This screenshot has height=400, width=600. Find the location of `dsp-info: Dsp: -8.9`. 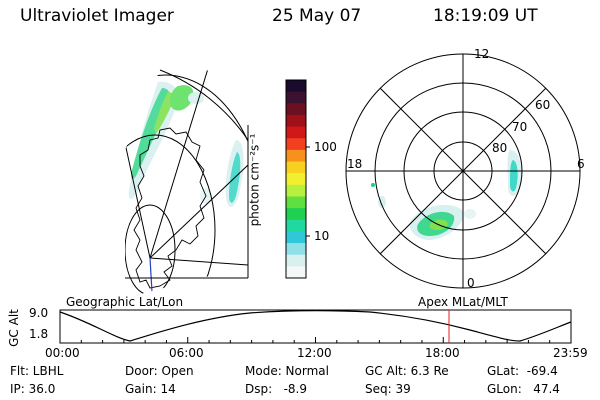

dsp-info: Dsp: -8.9 is located at coordinates (276, 389).